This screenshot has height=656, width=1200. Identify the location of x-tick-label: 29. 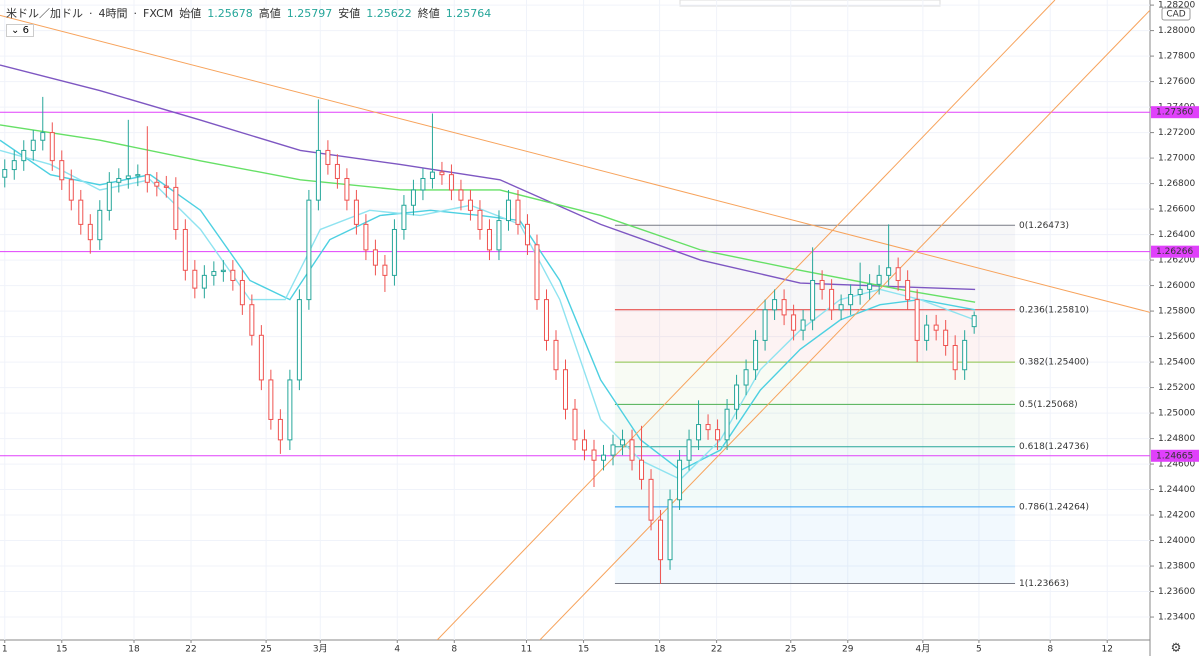
(848, 650).